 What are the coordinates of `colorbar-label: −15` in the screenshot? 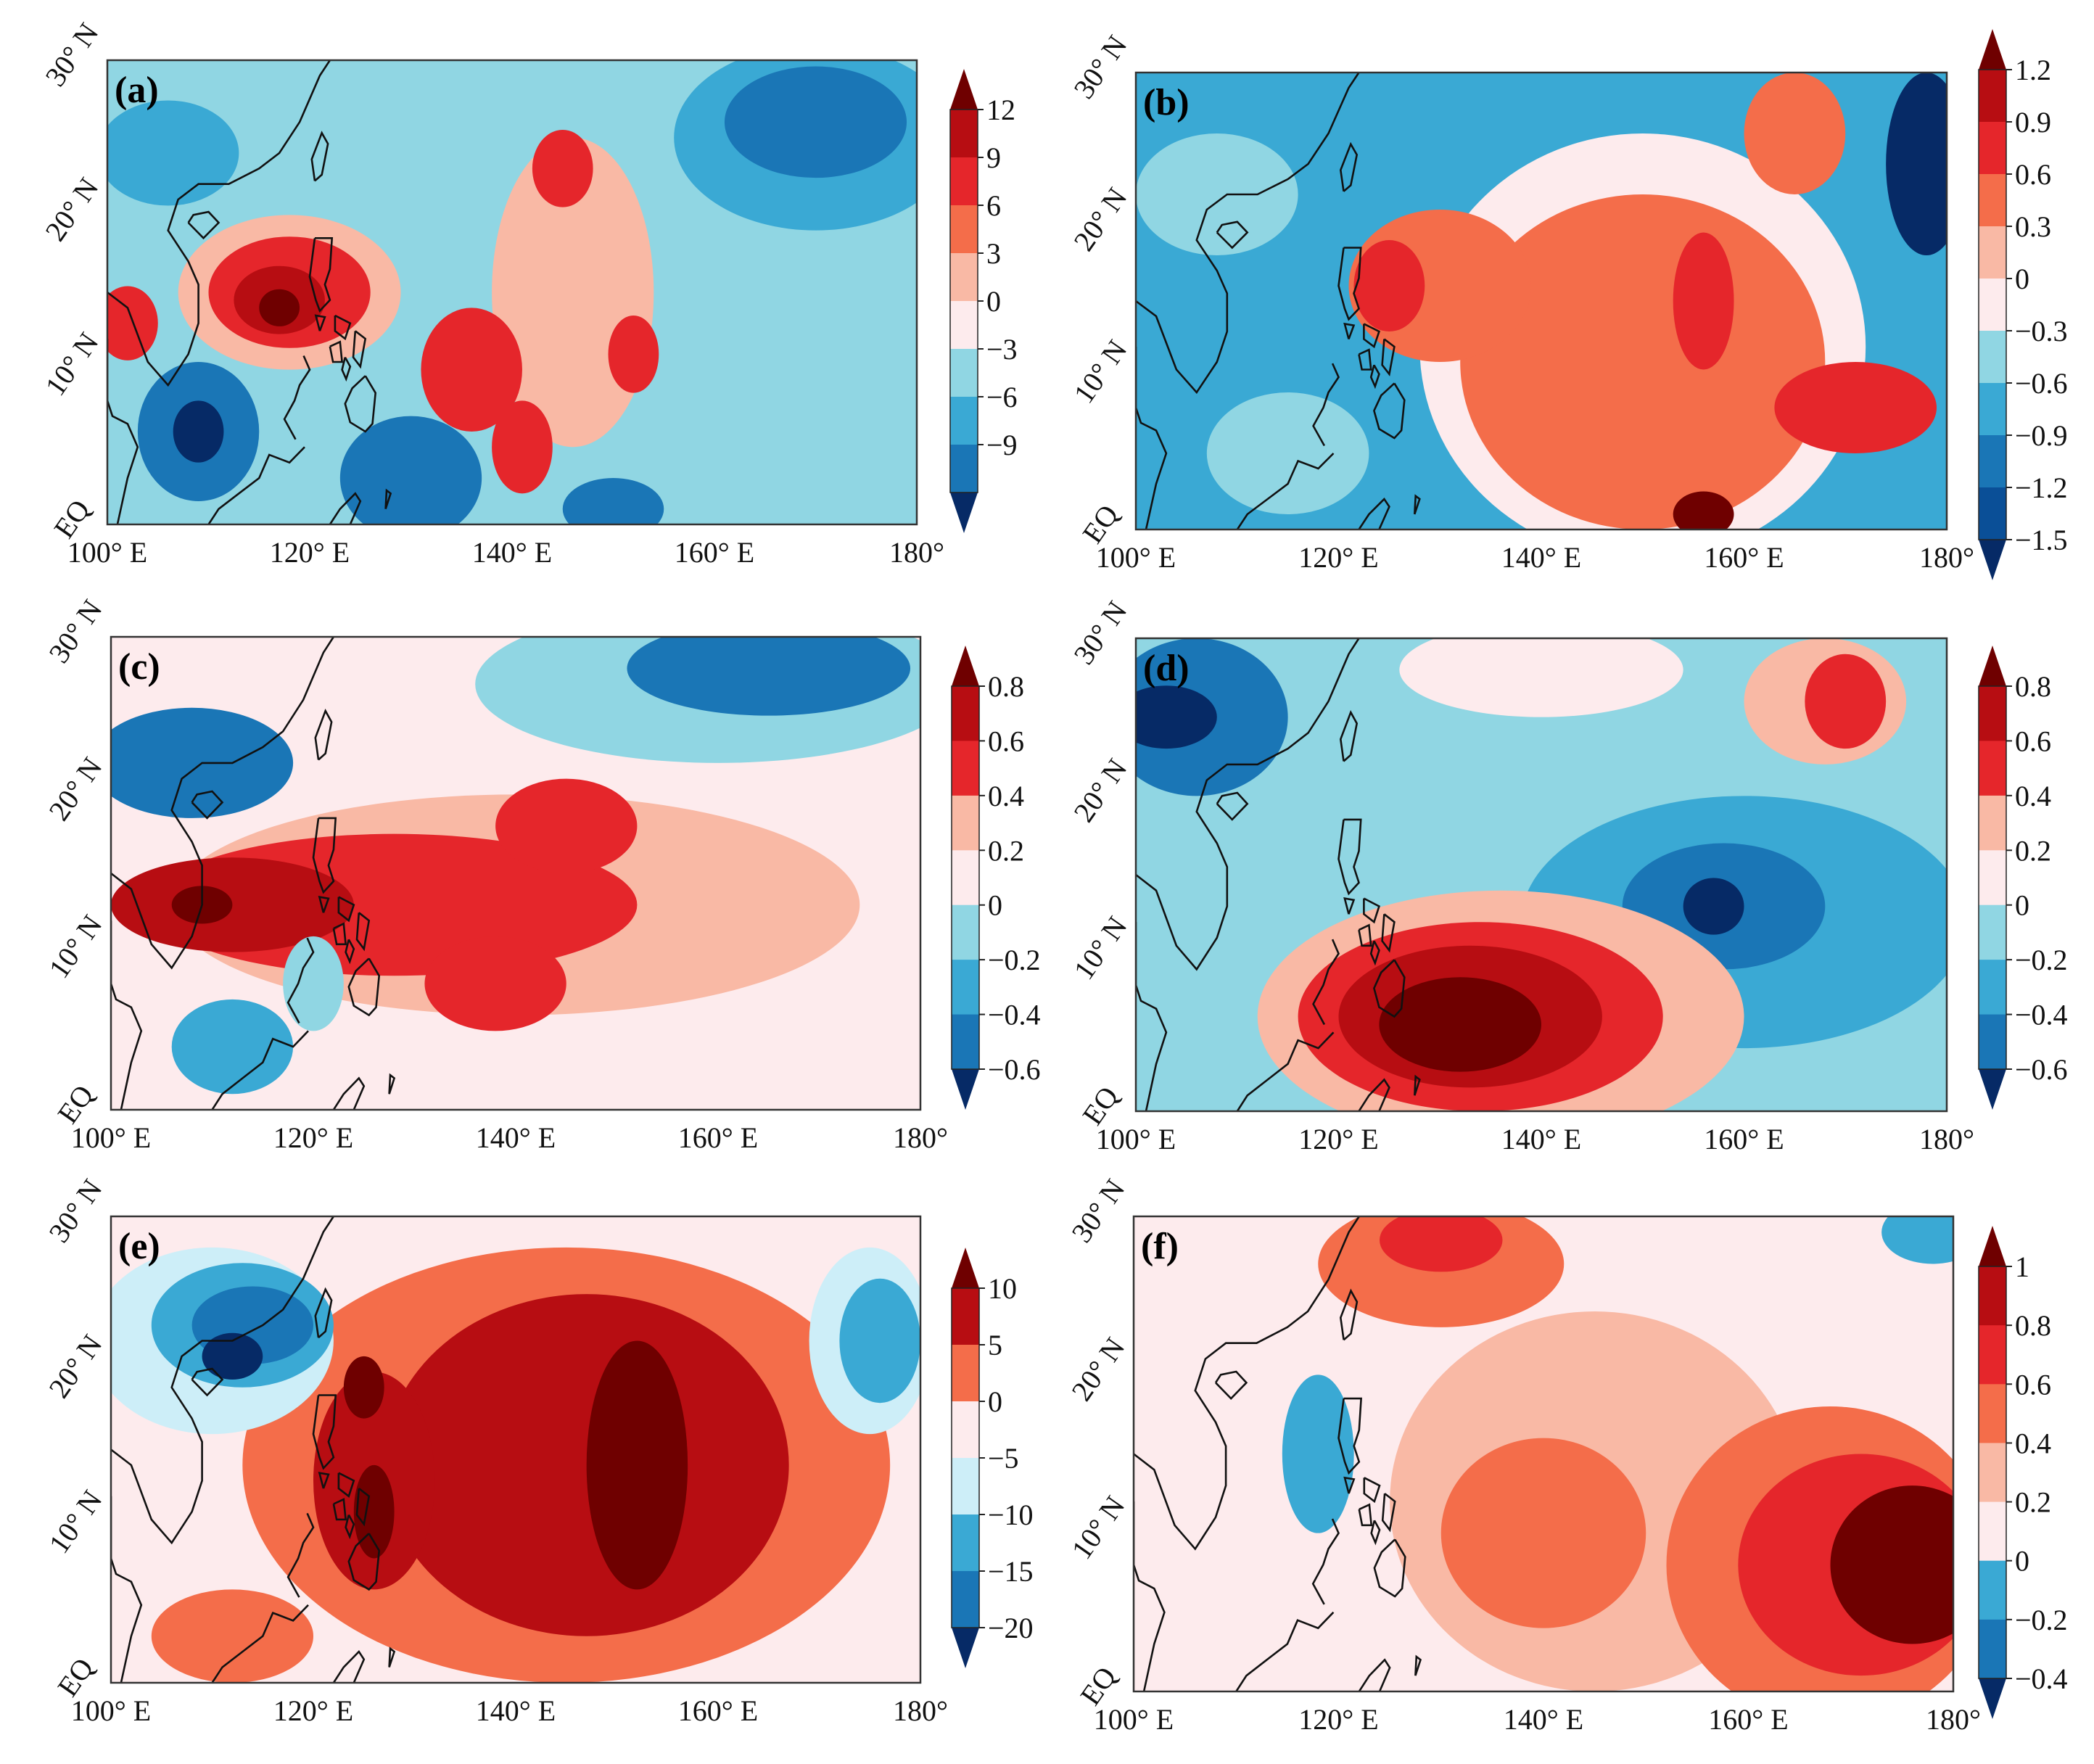 It's located at (1011, 1571).